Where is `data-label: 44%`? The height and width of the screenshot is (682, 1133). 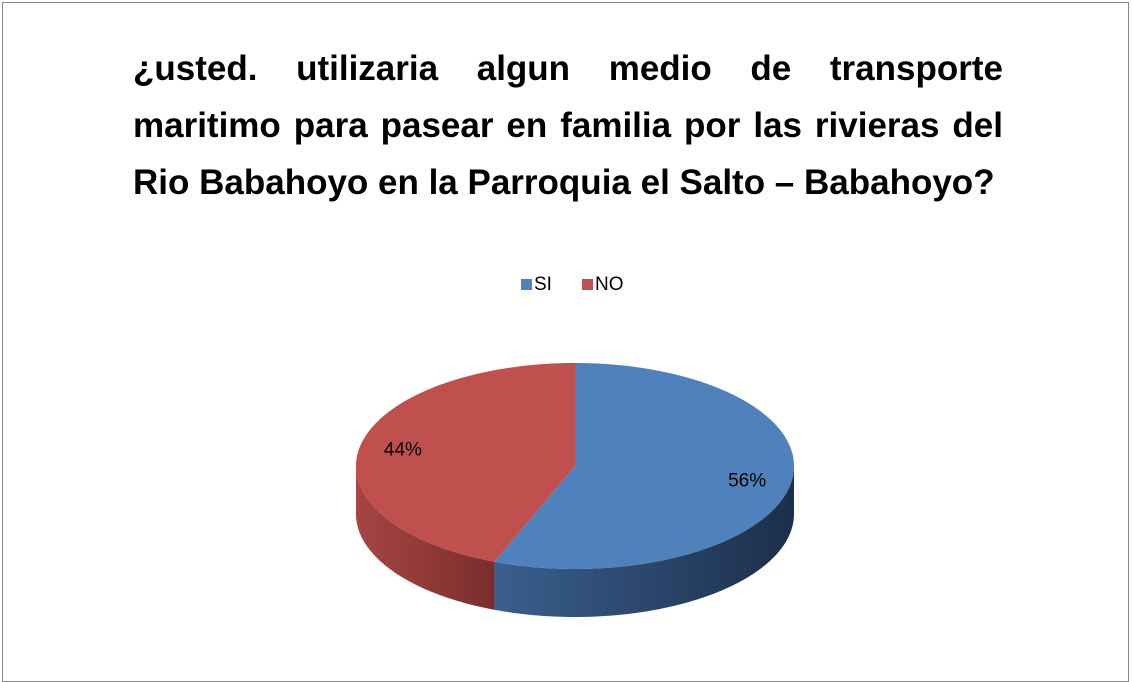 data-label: 44% is located at coordinates (403, 450).